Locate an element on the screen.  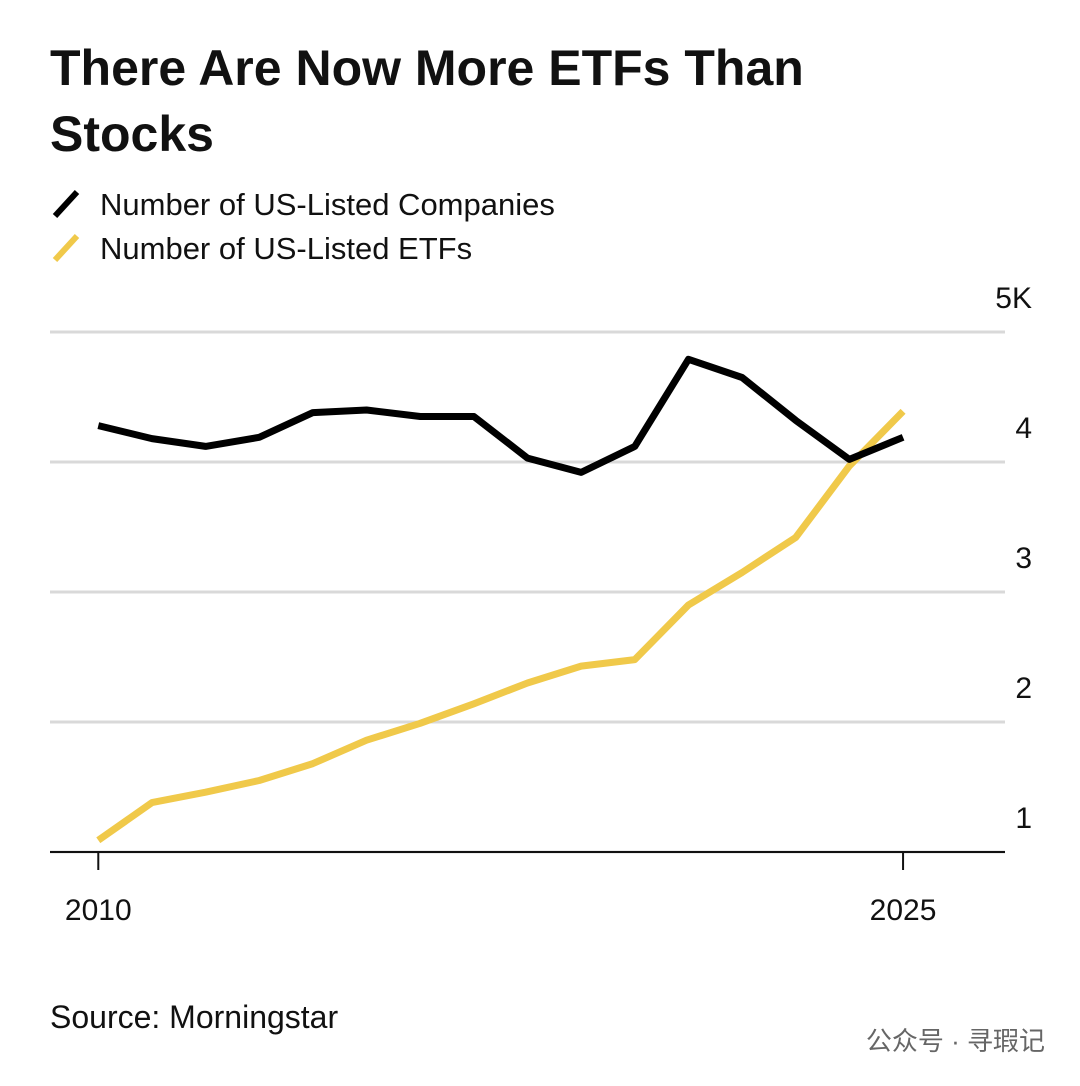
y-tick-label: 3 is located at coordinates (1023, 558).